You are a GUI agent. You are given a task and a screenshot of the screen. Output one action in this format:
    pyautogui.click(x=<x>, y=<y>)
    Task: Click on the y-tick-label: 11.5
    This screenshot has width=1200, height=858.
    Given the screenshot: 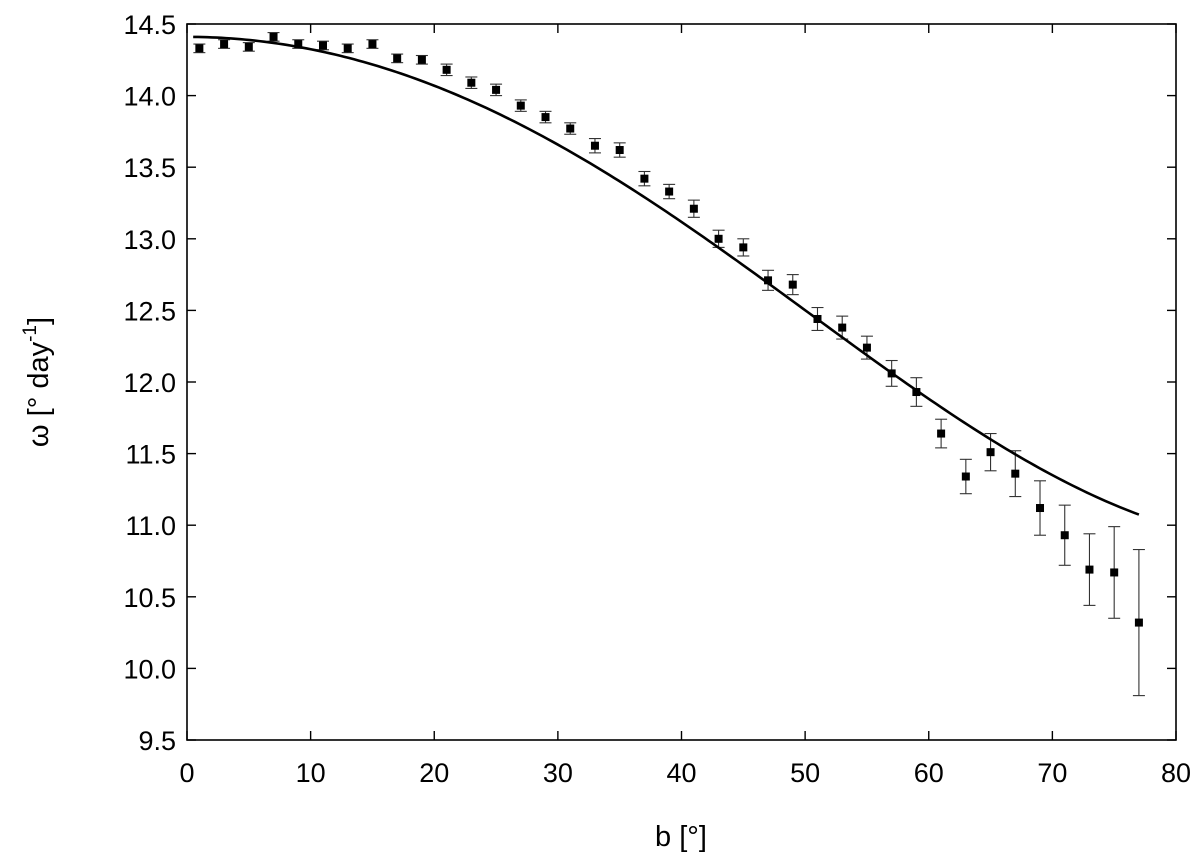 What is the action you would take?
    pyautogui.click(x=150, y=455)
    